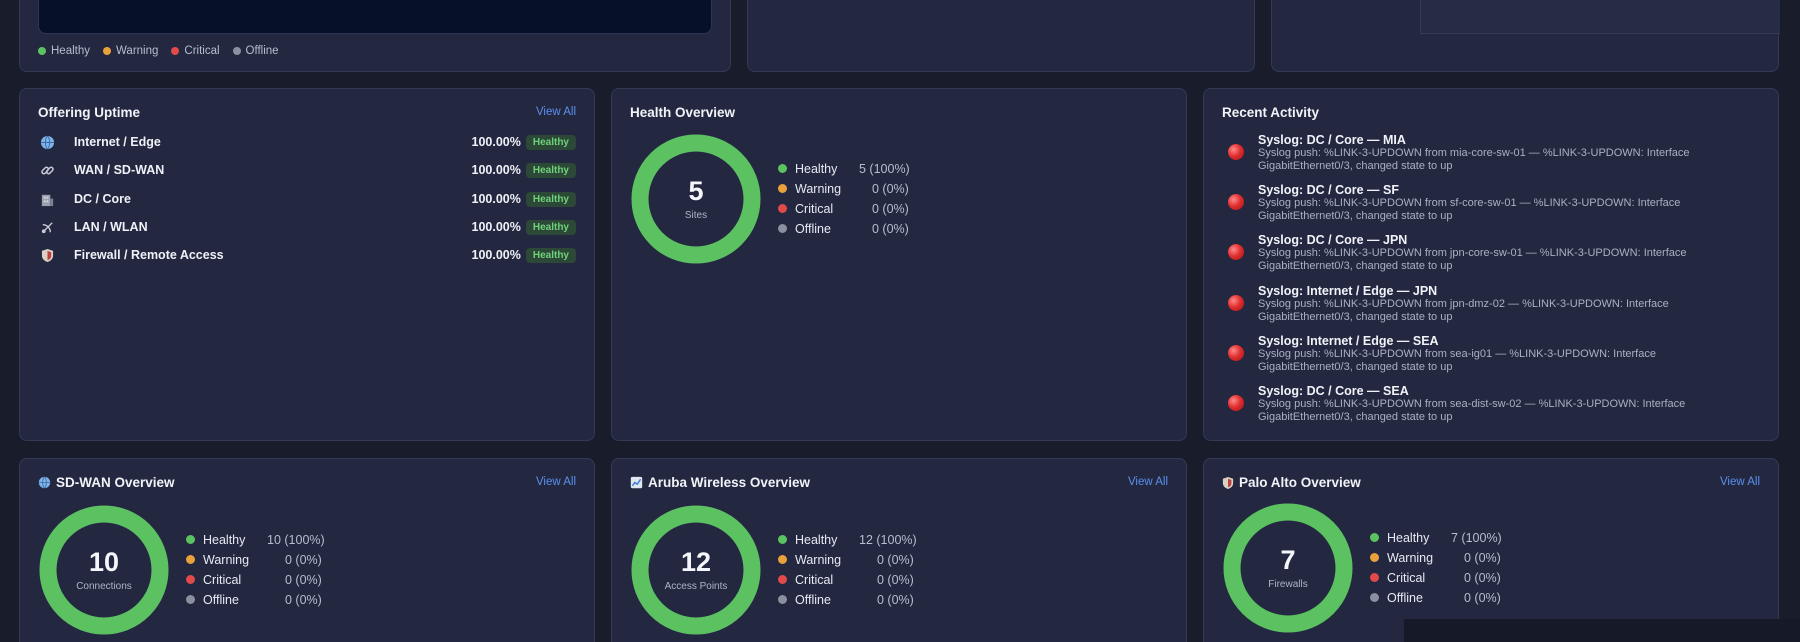 The width and height of the screenshot is (1800, 642). What do you see at coordinates (47, 199) in the screenshot?
I see `building-icon` at bounding box center [47, 199].